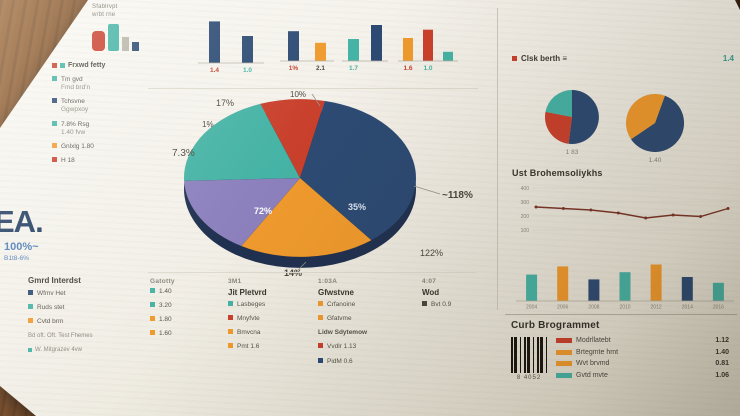  What do you see at coordinates (185, 311) in the screenshot?
I see `detail-column: Gatotty 1.40 3.20 1.80 1.60` at bounding box center [185, 311].